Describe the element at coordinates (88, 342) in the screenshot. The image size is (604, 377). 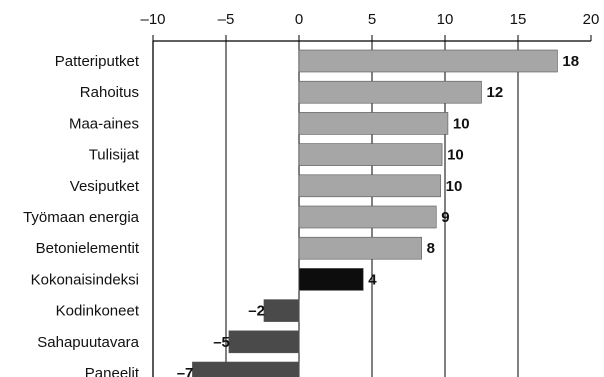
I see `category-label: Sahapuutavara` at that location.